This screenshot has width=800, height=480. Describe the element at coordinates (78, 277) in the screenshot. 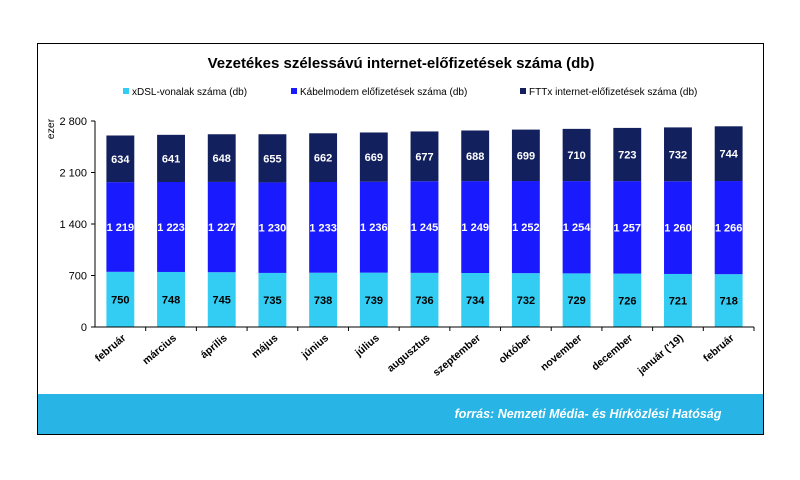

I see `y-tick-label: 700` at that location.